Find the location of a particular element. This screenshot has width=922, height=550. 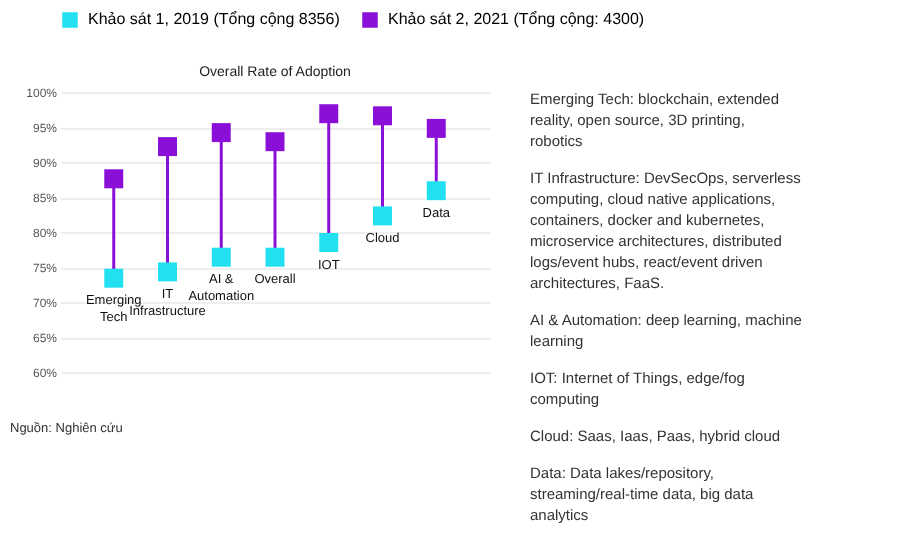

legend-label: Khảo sát 1, 2019 (Tổng cộng 8356) is located at coordinates (214, 19).